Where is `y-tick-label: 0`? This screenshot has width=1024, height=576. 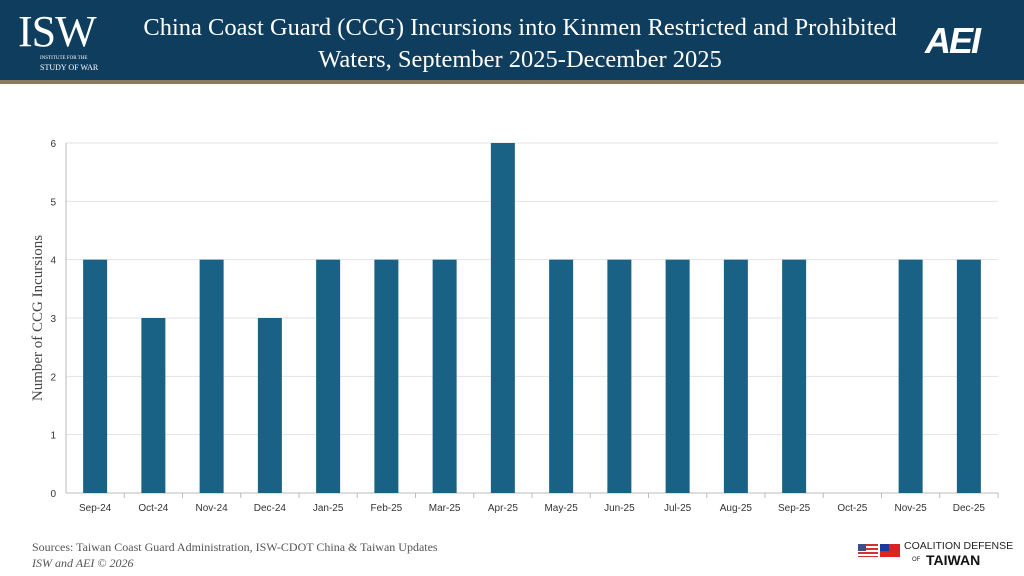
y-tick-label: 0 is located at coordinates (53, 494).